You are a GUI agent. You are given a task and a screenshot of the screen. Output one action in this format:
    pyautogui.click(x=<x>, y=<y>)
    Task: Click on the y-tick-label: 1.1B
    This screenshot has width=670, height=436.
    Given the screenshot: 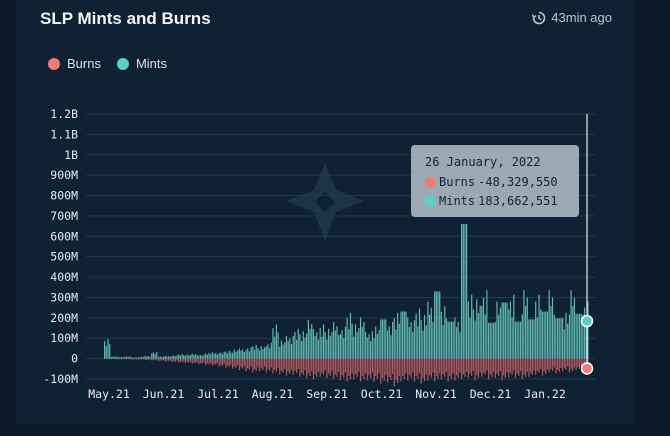 What is the action you would take?
    pyautogui.click(x=64, y=134)
    